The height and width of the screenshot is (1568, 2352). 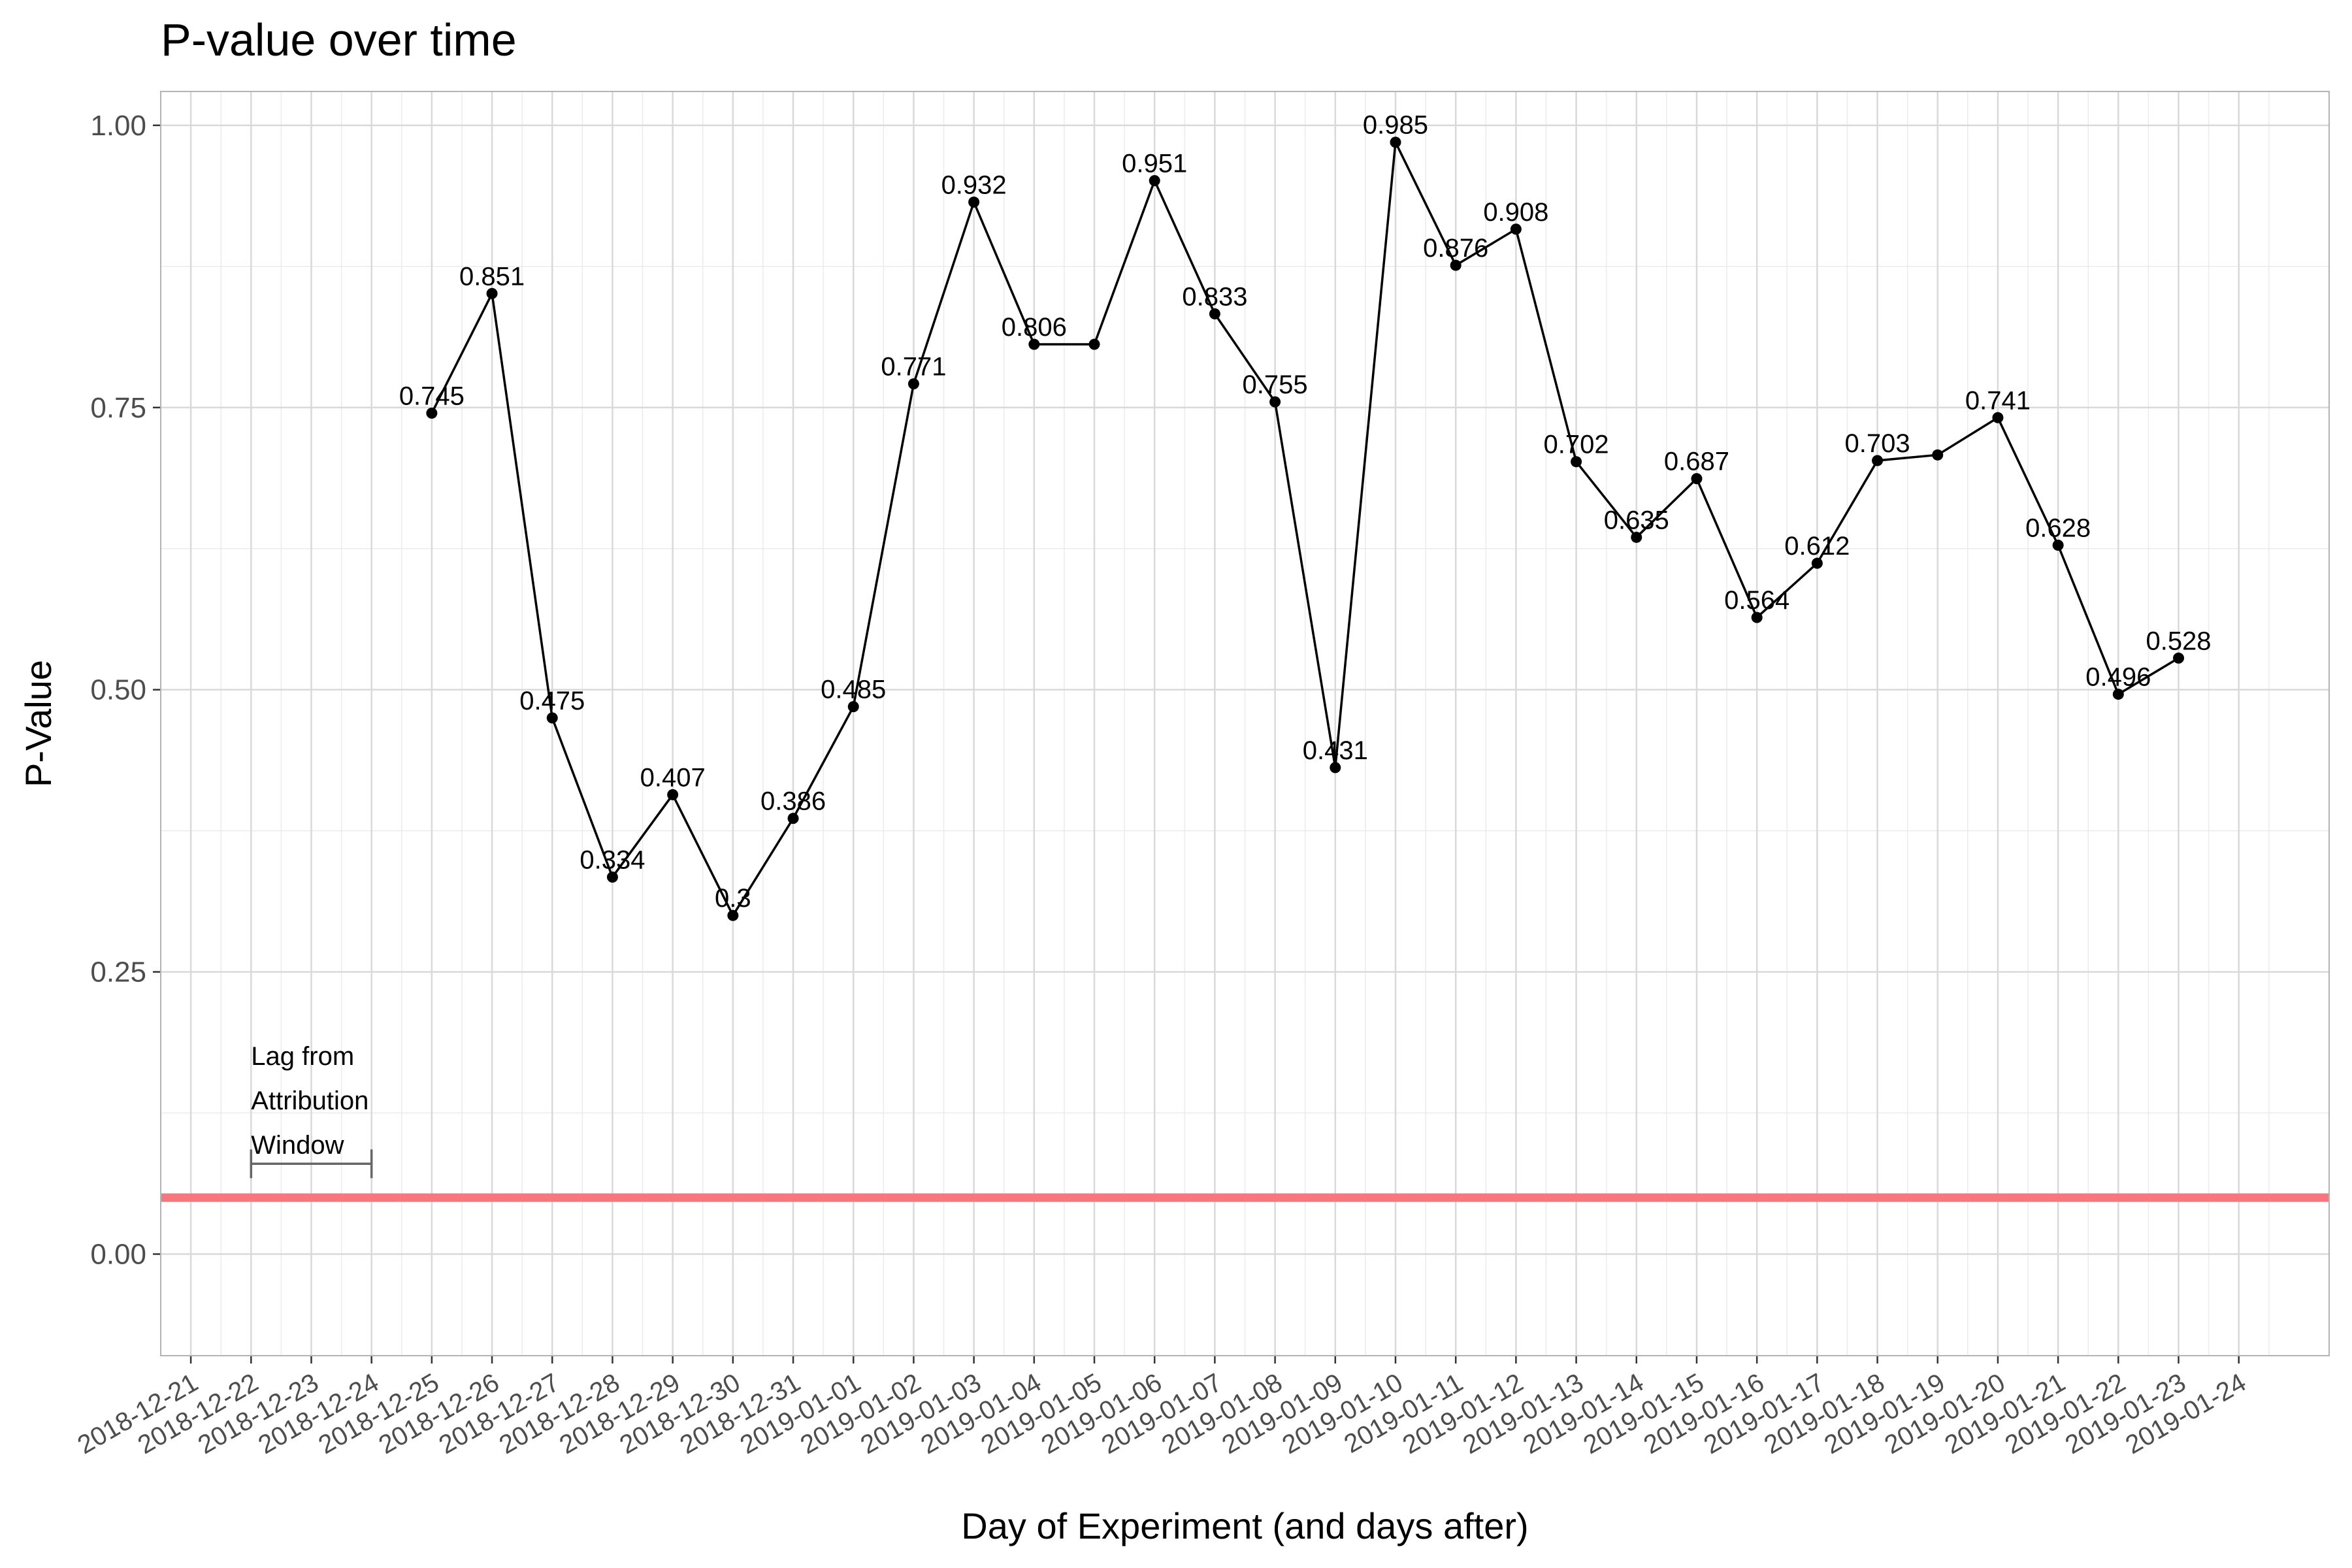 I want to click on data-label: 0.755, so click(x=1275, y=384).